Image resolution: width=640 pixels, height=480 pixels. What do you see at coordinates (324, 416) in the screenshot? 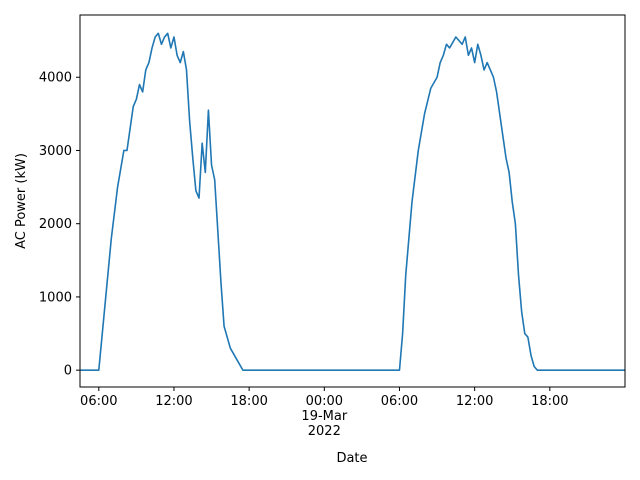
I see `x-tick-label: 00:00 19-Mar 2022` at bounding box center [324, 416].